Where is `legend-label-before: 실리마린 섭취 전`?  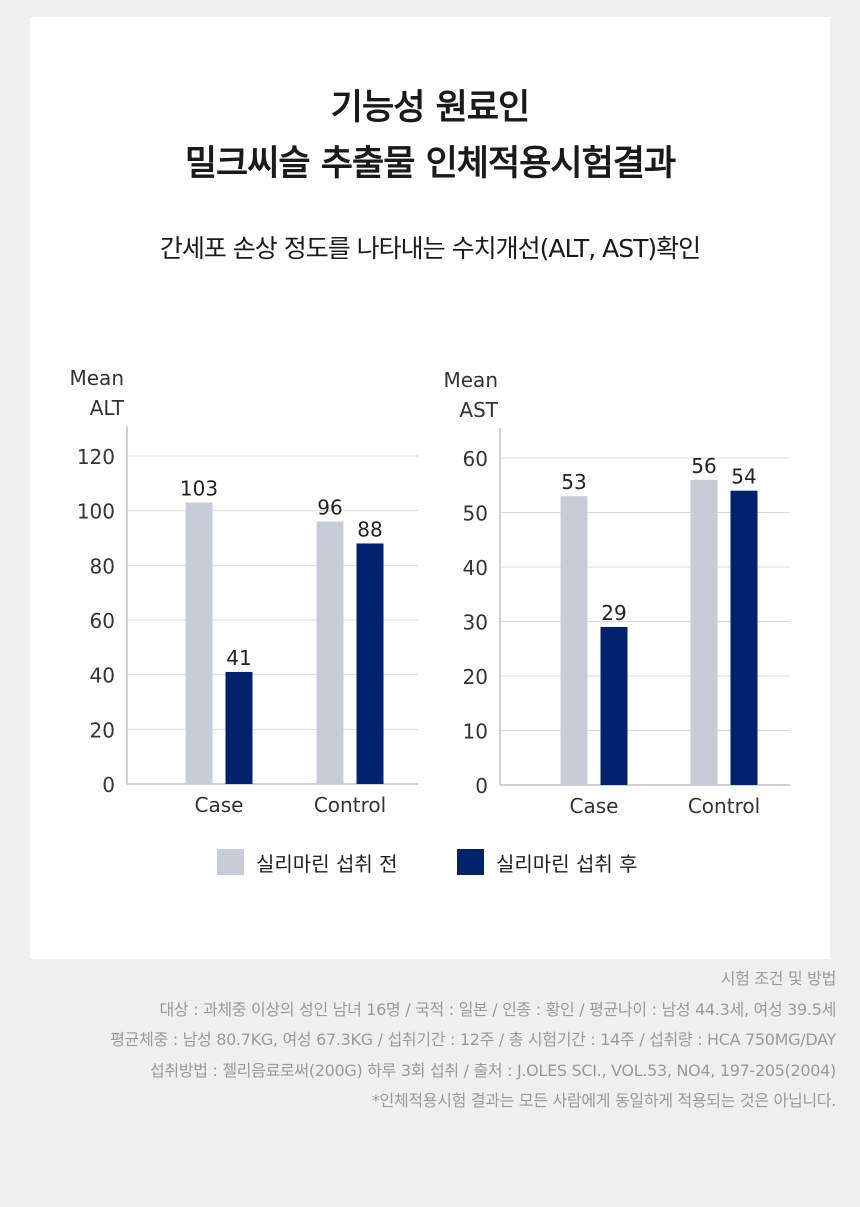
legend-label-before: 실리마린 섭취 전 is located at coordinates (327, 863).